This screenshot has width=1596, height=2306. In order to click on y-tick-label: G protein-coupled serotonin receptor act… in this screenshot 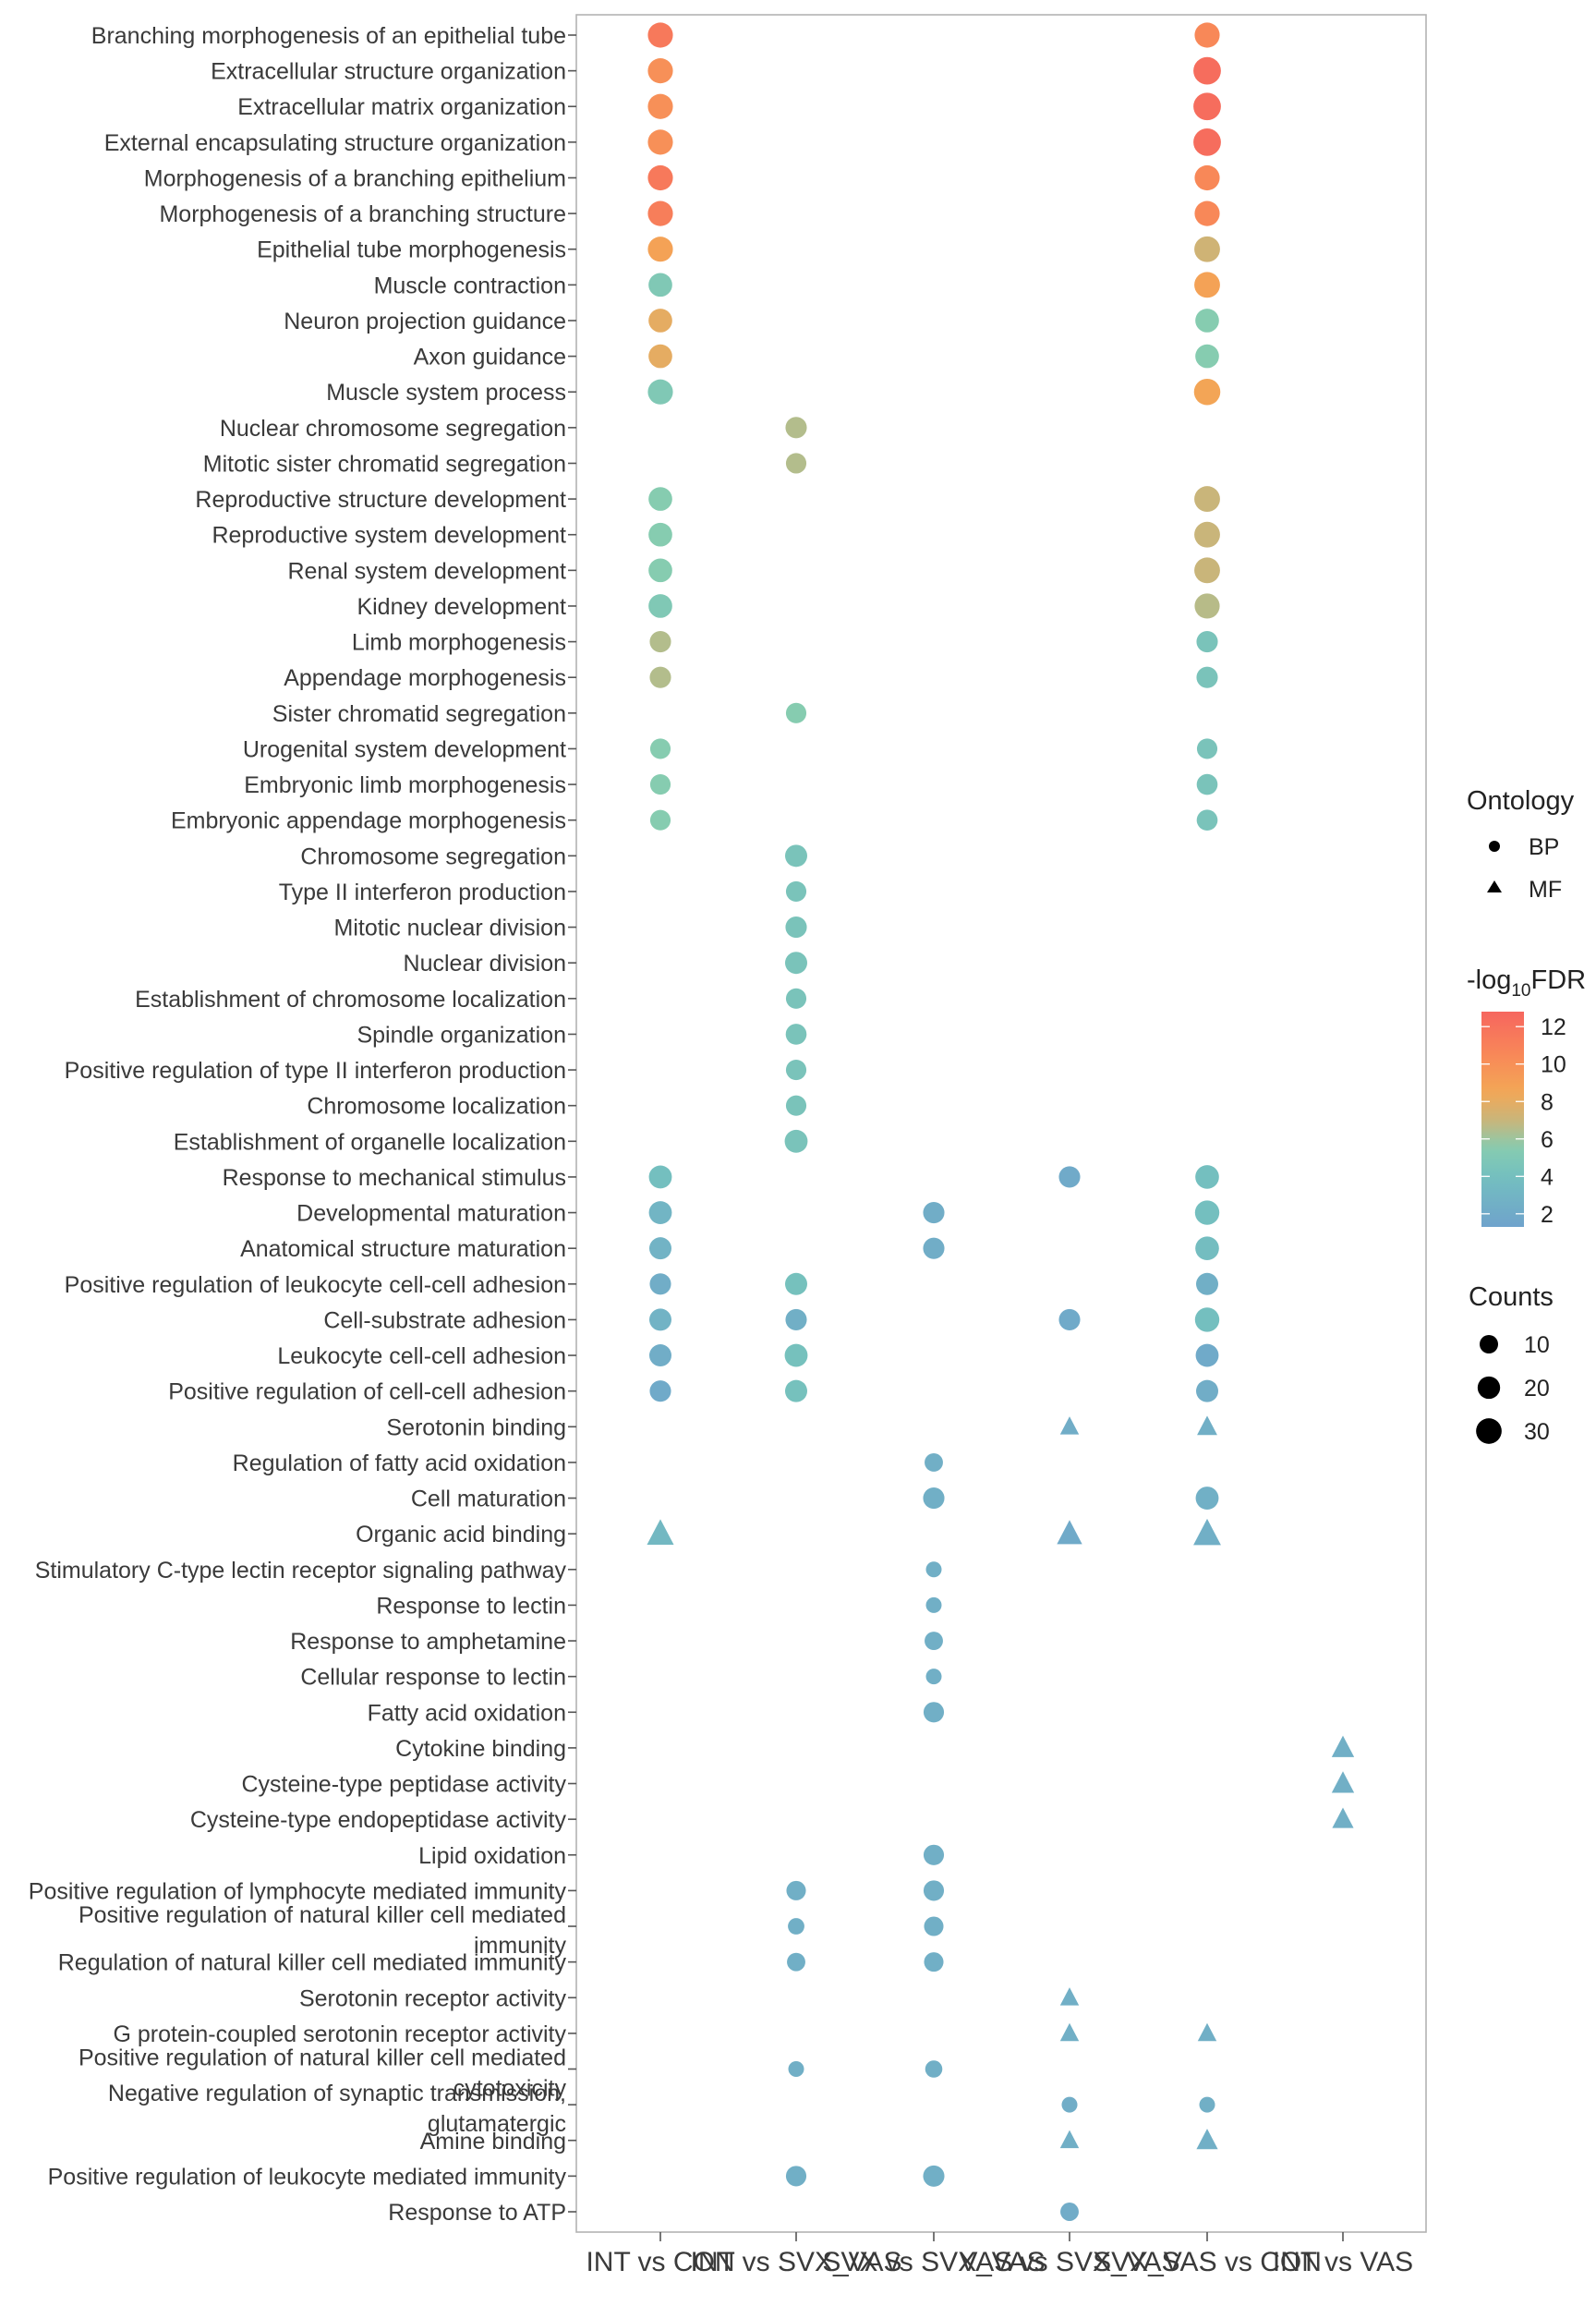, I will do `click(339, 2034)`.